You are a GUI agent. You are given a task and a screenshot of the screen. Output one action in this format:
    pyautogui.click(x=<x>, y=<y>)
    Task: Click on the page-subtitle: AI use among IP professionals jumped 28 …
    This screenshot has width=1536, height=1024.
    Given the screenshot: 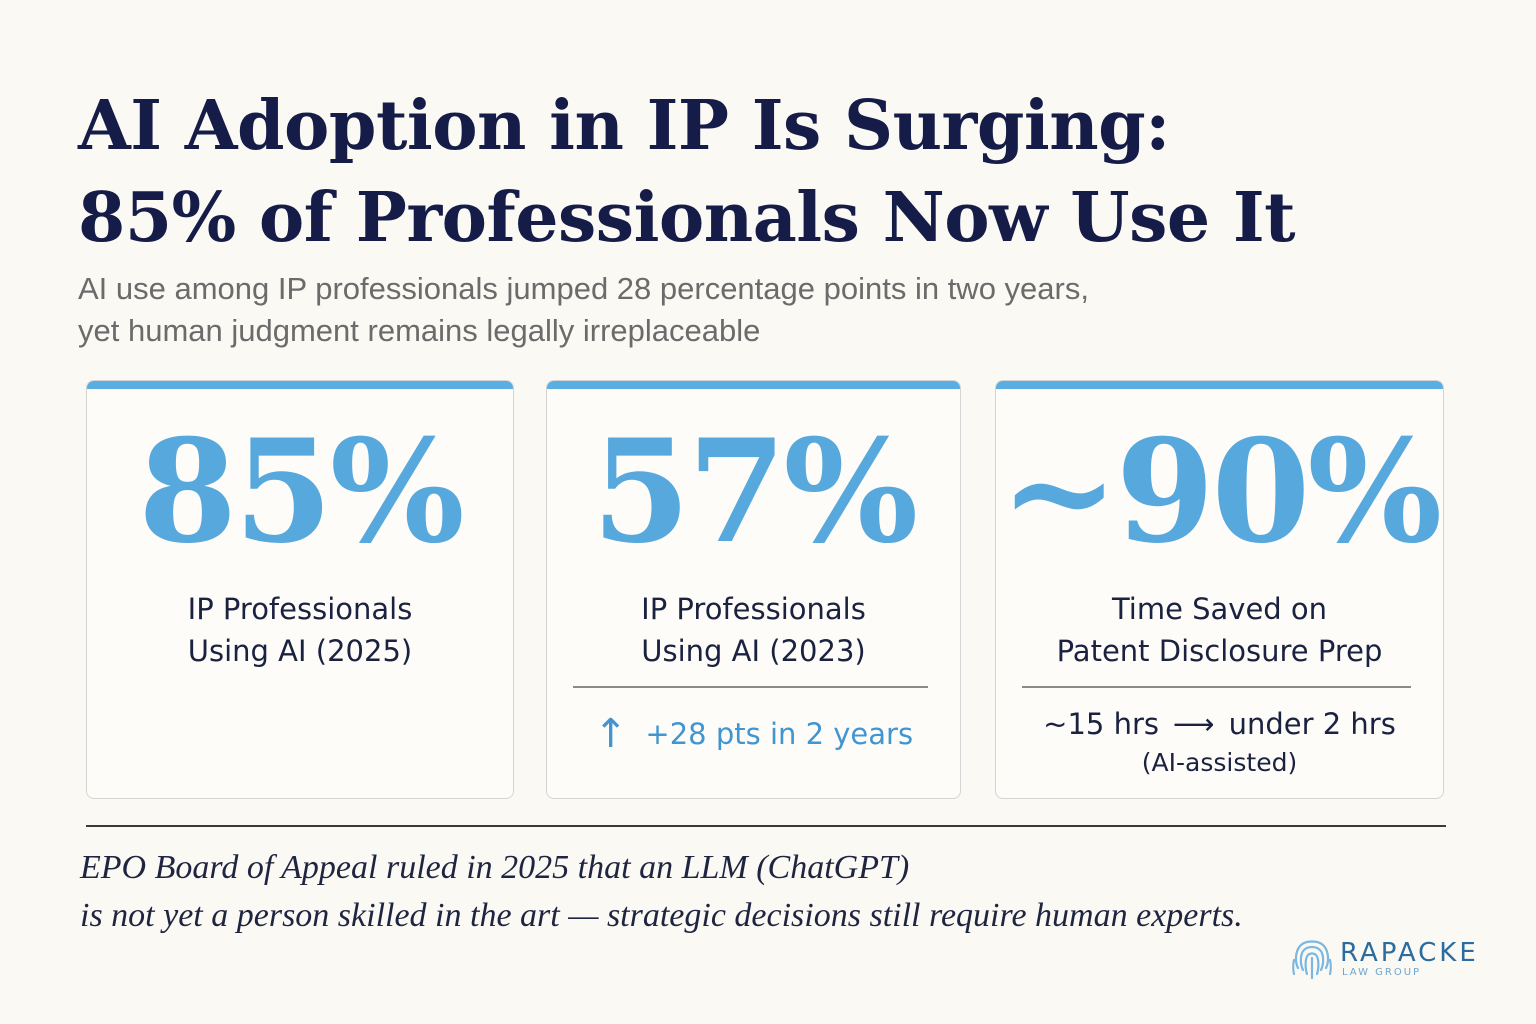 What is the action you would take?
    pyautogui.click(x=678, y=310)
    